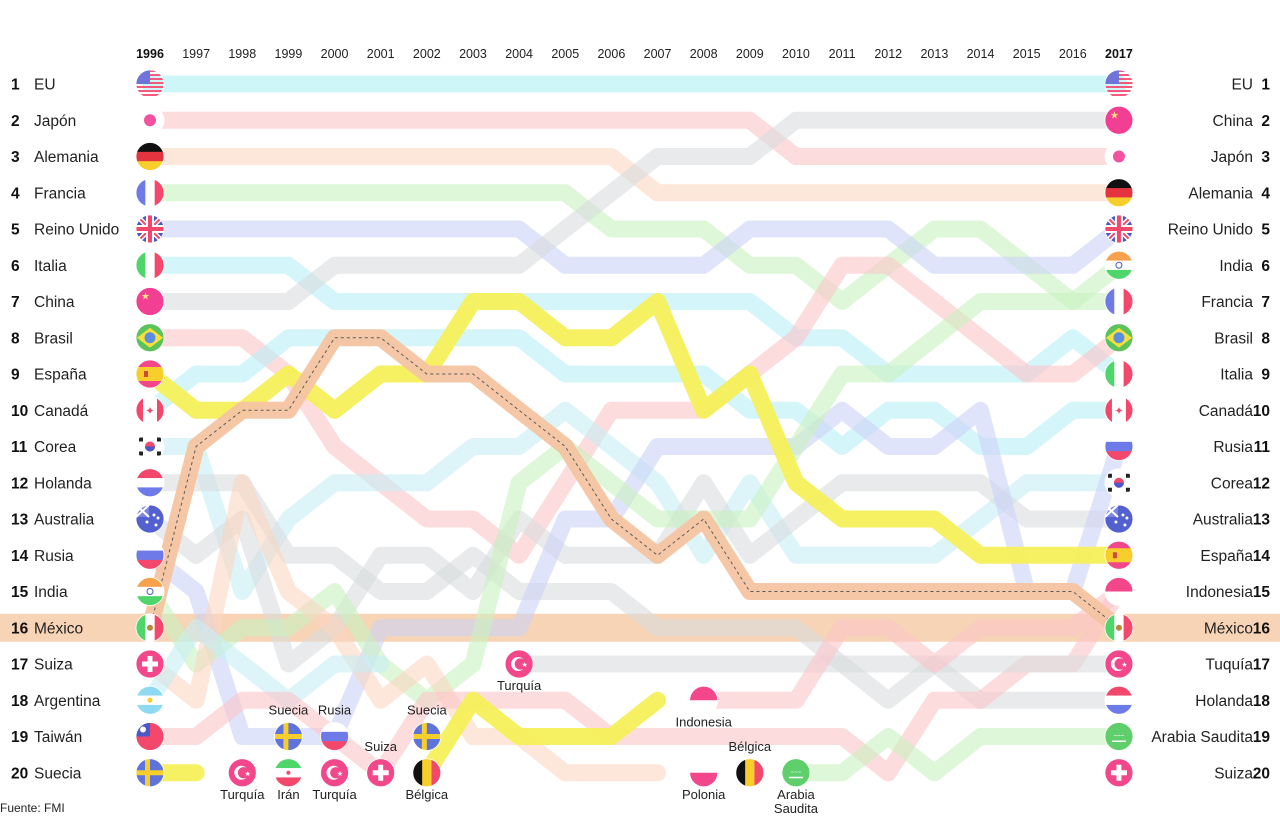  What do you see at coordinates (20, 701) in the screenshot?
I see `left-rank-number: 18` at bounding box center [20, 701].